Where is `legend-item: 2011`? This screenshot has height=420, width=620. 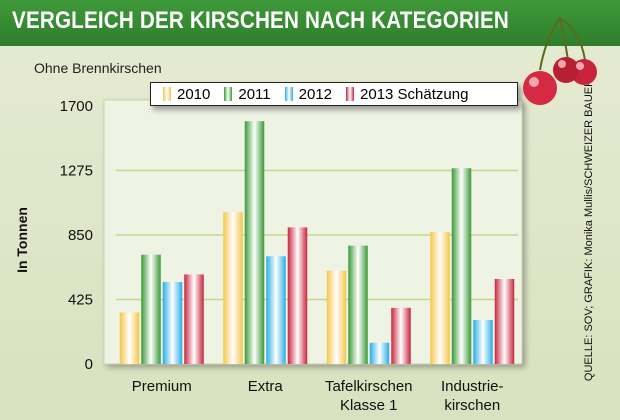 legend-item: 2011 is located at coordinates (247, 94).